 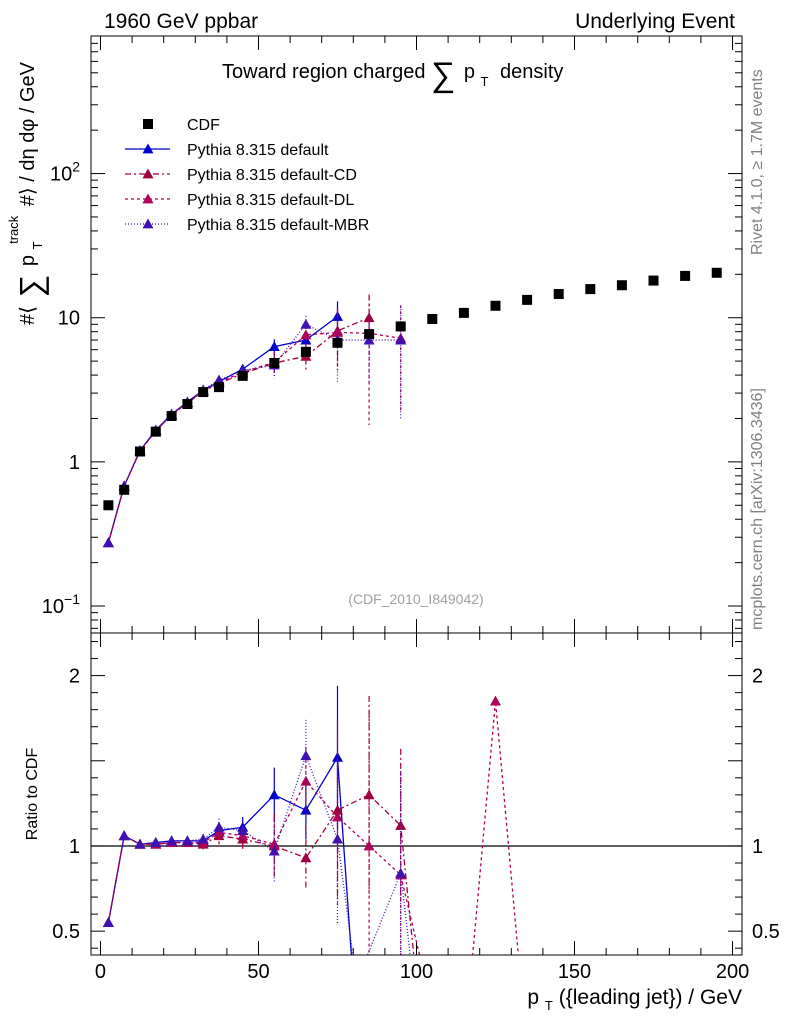 I want to click on header-left-label: 1960 GeV ppbar, so click(x=181, y=21).